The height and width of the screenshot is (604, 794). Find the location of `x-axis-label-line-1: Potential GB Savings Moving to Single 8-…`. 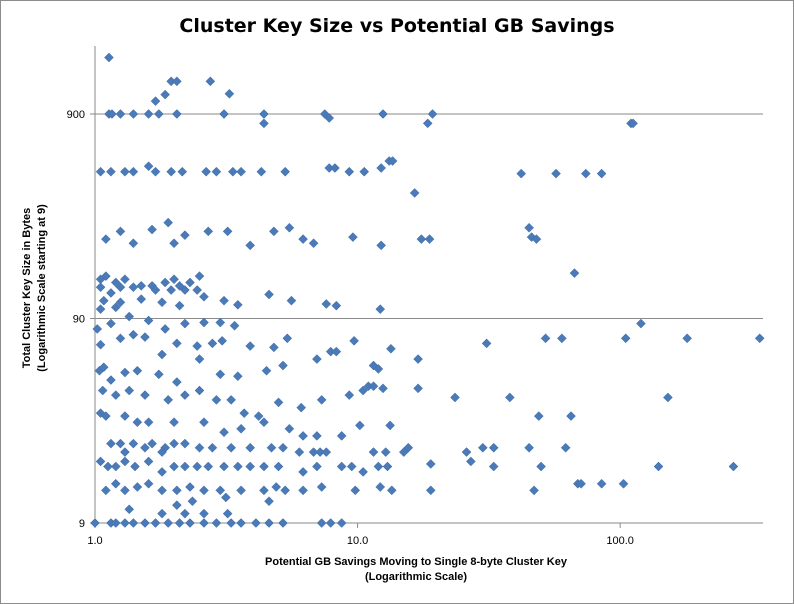

x-axis-label-line-1: Potential GB Savings Moving to Single 8-… is located at coordinates (416, 562).